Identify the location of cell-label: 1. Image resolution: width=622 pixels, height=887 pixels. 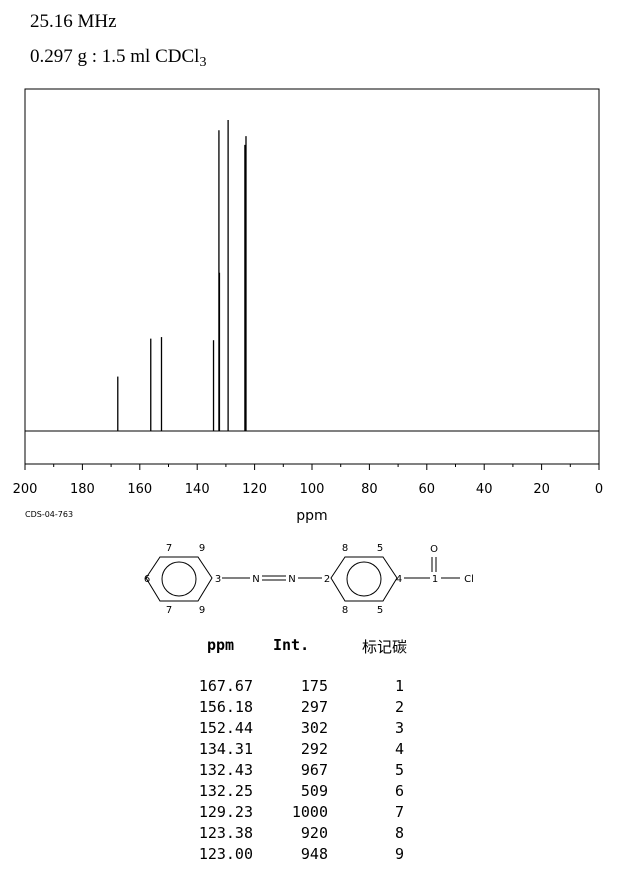
(400, 686).